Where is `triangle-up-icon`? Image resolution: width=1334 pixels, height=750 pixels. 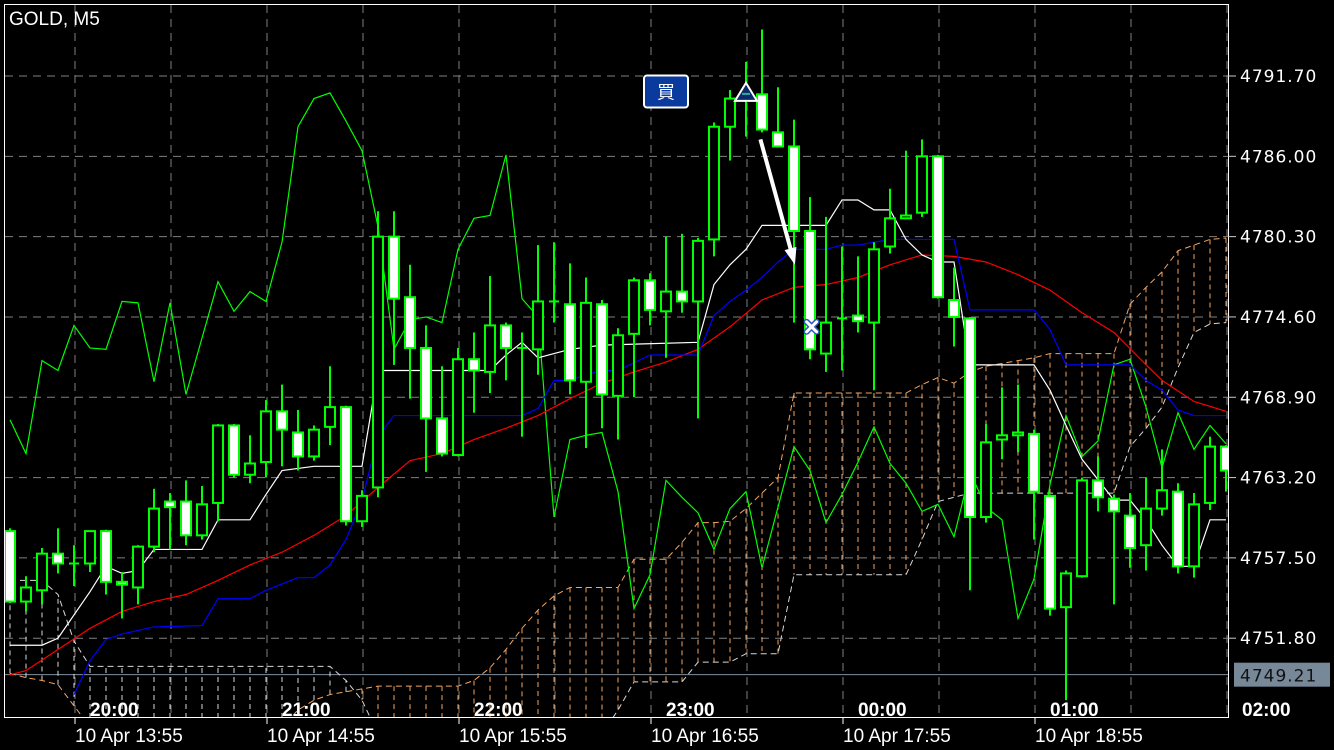
triangle-up-icon is located at coordinates (746, 91).